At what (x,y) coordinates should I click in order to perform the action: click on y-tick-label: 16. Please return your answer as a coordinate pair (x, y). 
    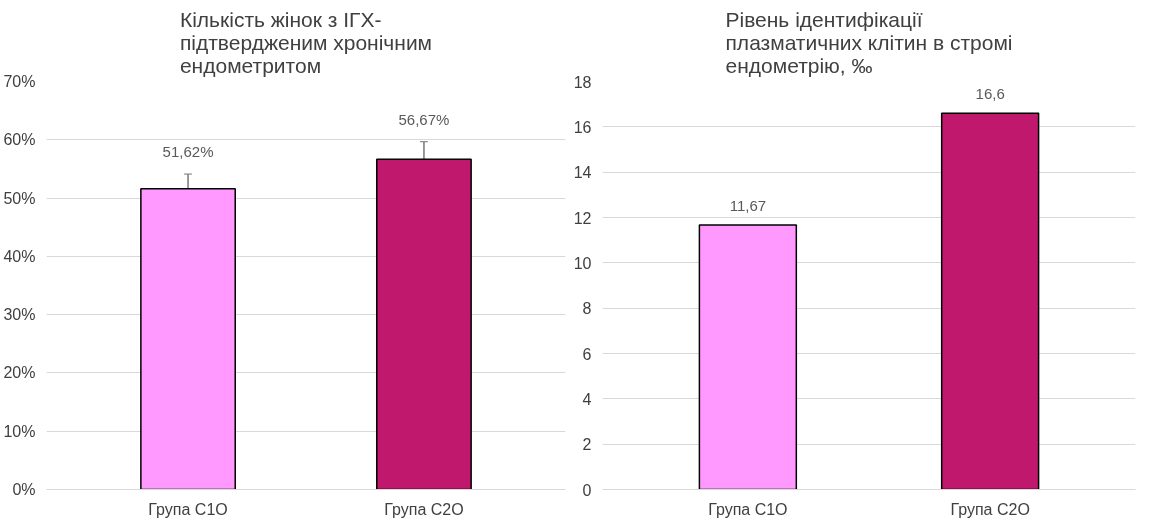
    Looking at the image, I should click on (582, 127).